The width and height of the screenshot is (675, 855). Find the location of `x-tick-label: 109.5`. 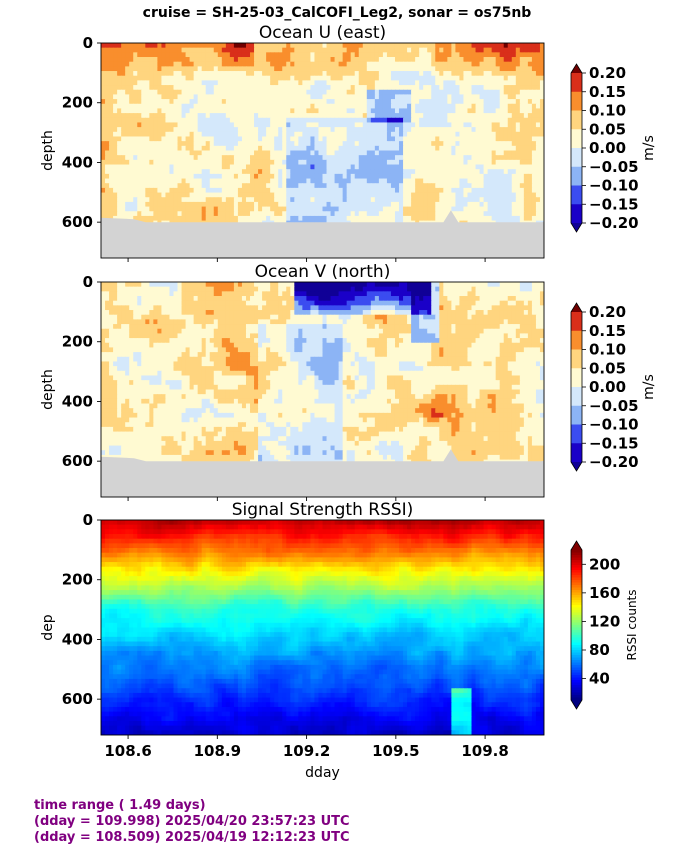

x-tick-label: 109.5 is located at coordinates (395, 751).